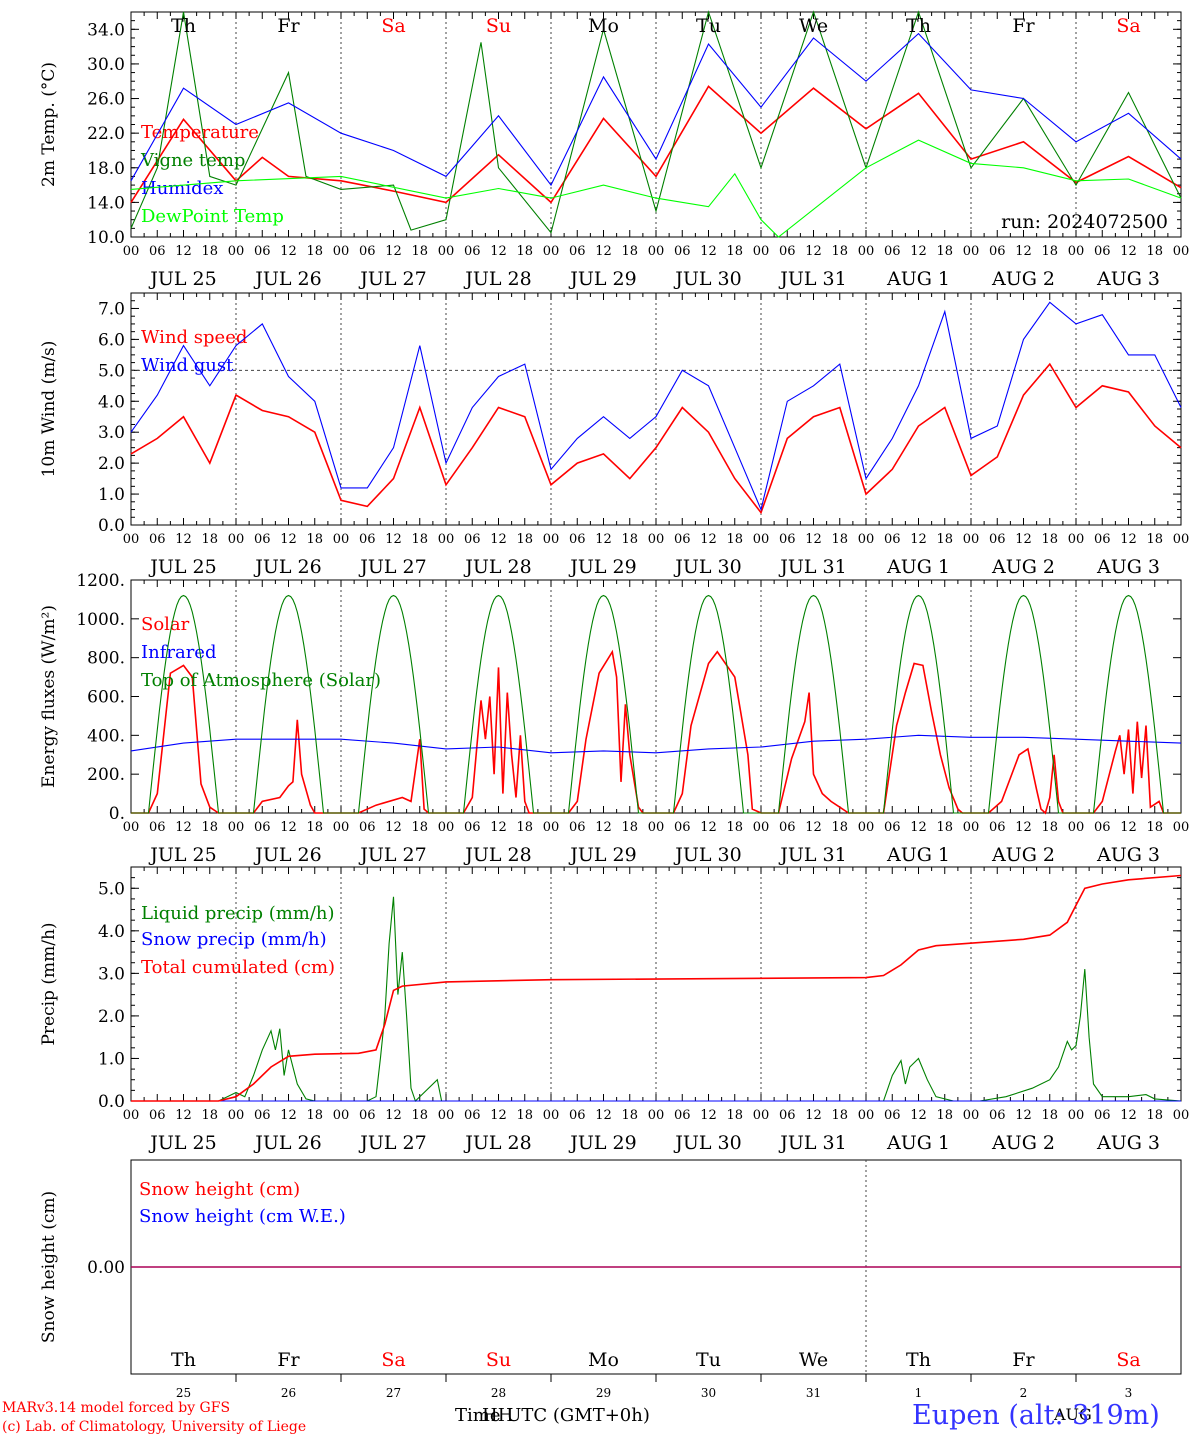 This screenshot has width=1194, height=1440. I want to click on y-tick-label: 4.0, so click(111, 932).